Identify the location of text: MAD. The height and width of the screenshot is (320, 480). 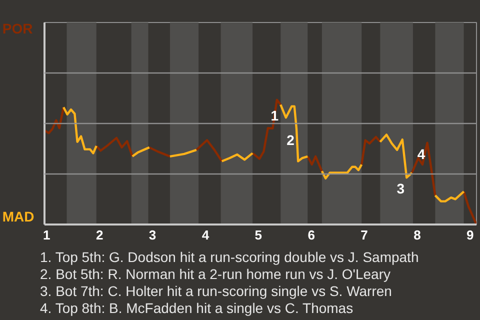
(18, 216).